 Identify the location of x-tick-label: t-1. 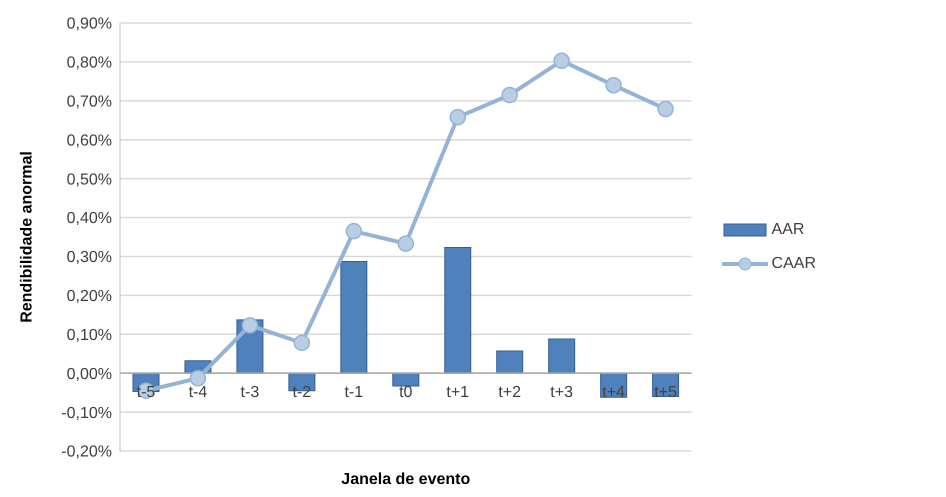
(354, 393).